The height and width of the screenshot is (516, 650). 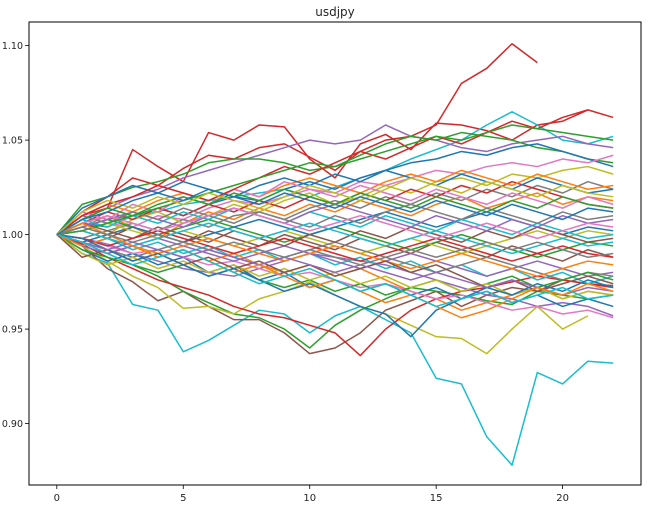 I want to click on y-tick-label: 1.10, so click(x=12, y=46).